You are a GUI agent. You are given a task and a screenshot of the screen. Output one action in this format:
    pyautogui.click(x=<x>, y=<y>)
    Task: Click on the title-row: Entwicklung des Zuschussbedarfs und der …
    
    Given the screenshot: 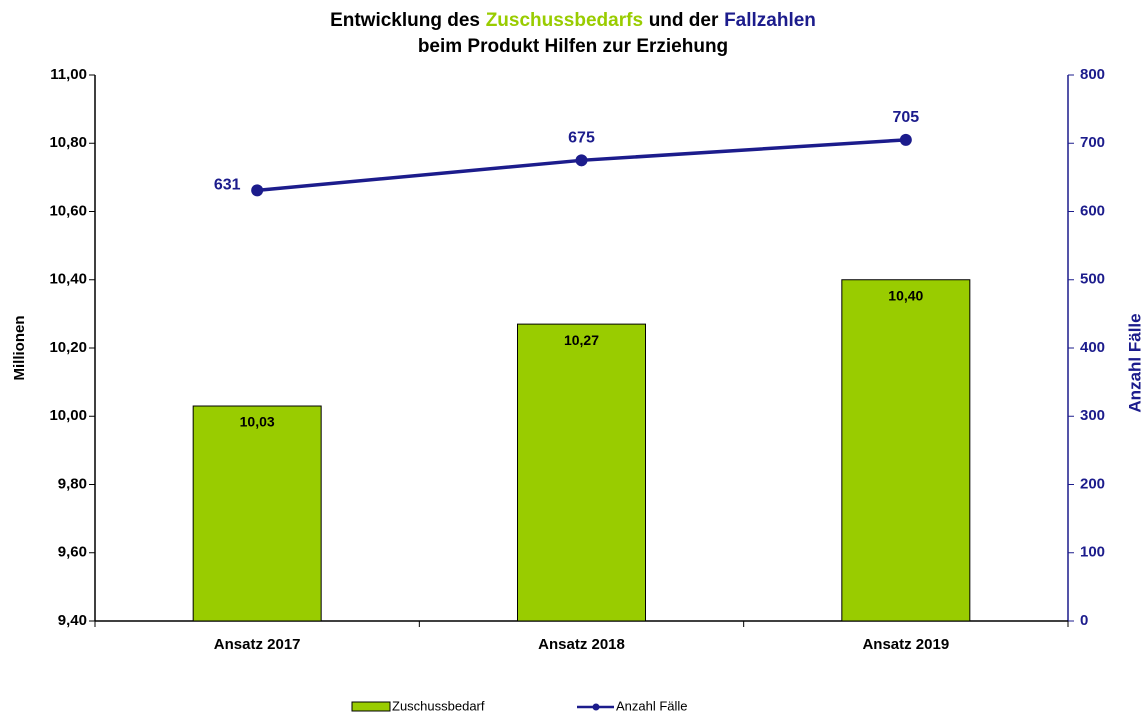 What is the action you would take?
    pyautogui.click(x=573, y=21)
    